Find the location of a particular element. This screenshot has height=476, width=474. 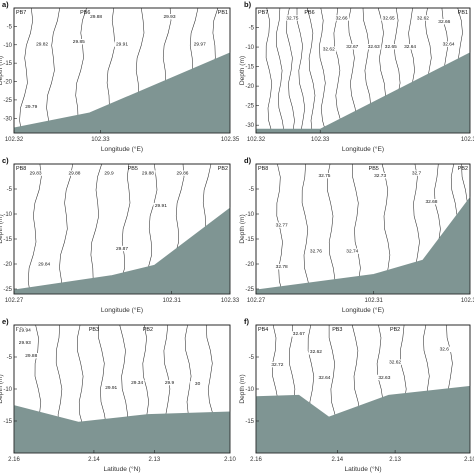

contour-label: 29.85 is located at coordinates (79, 42).